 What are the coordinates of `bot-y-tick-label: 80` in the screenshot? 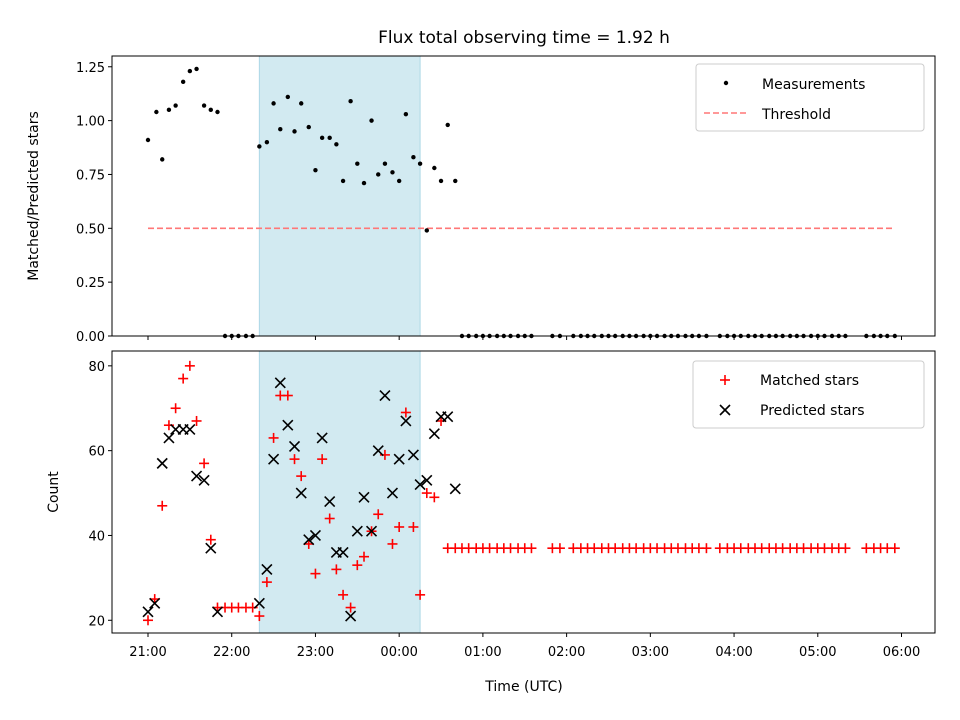 It's located at (96, 367).